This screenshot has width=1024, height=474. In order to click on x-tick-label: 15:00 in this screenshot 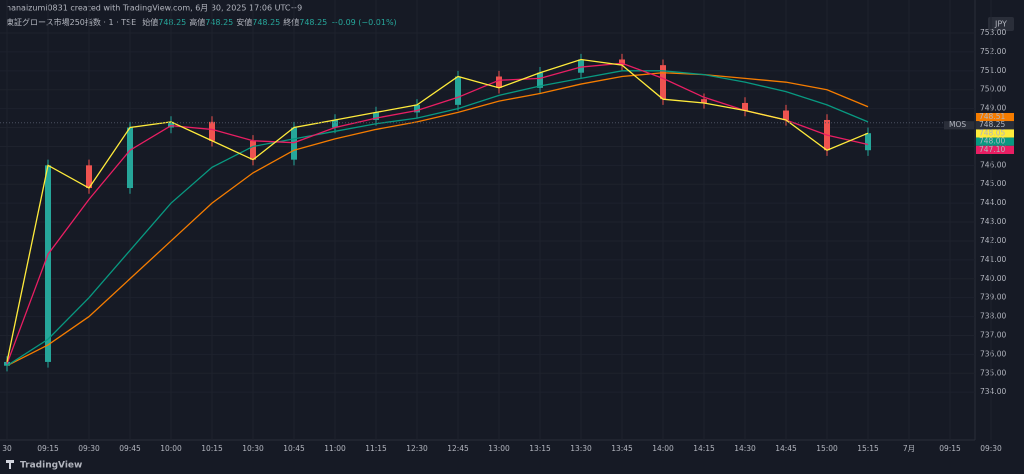, I will do `click(827, 448)`.